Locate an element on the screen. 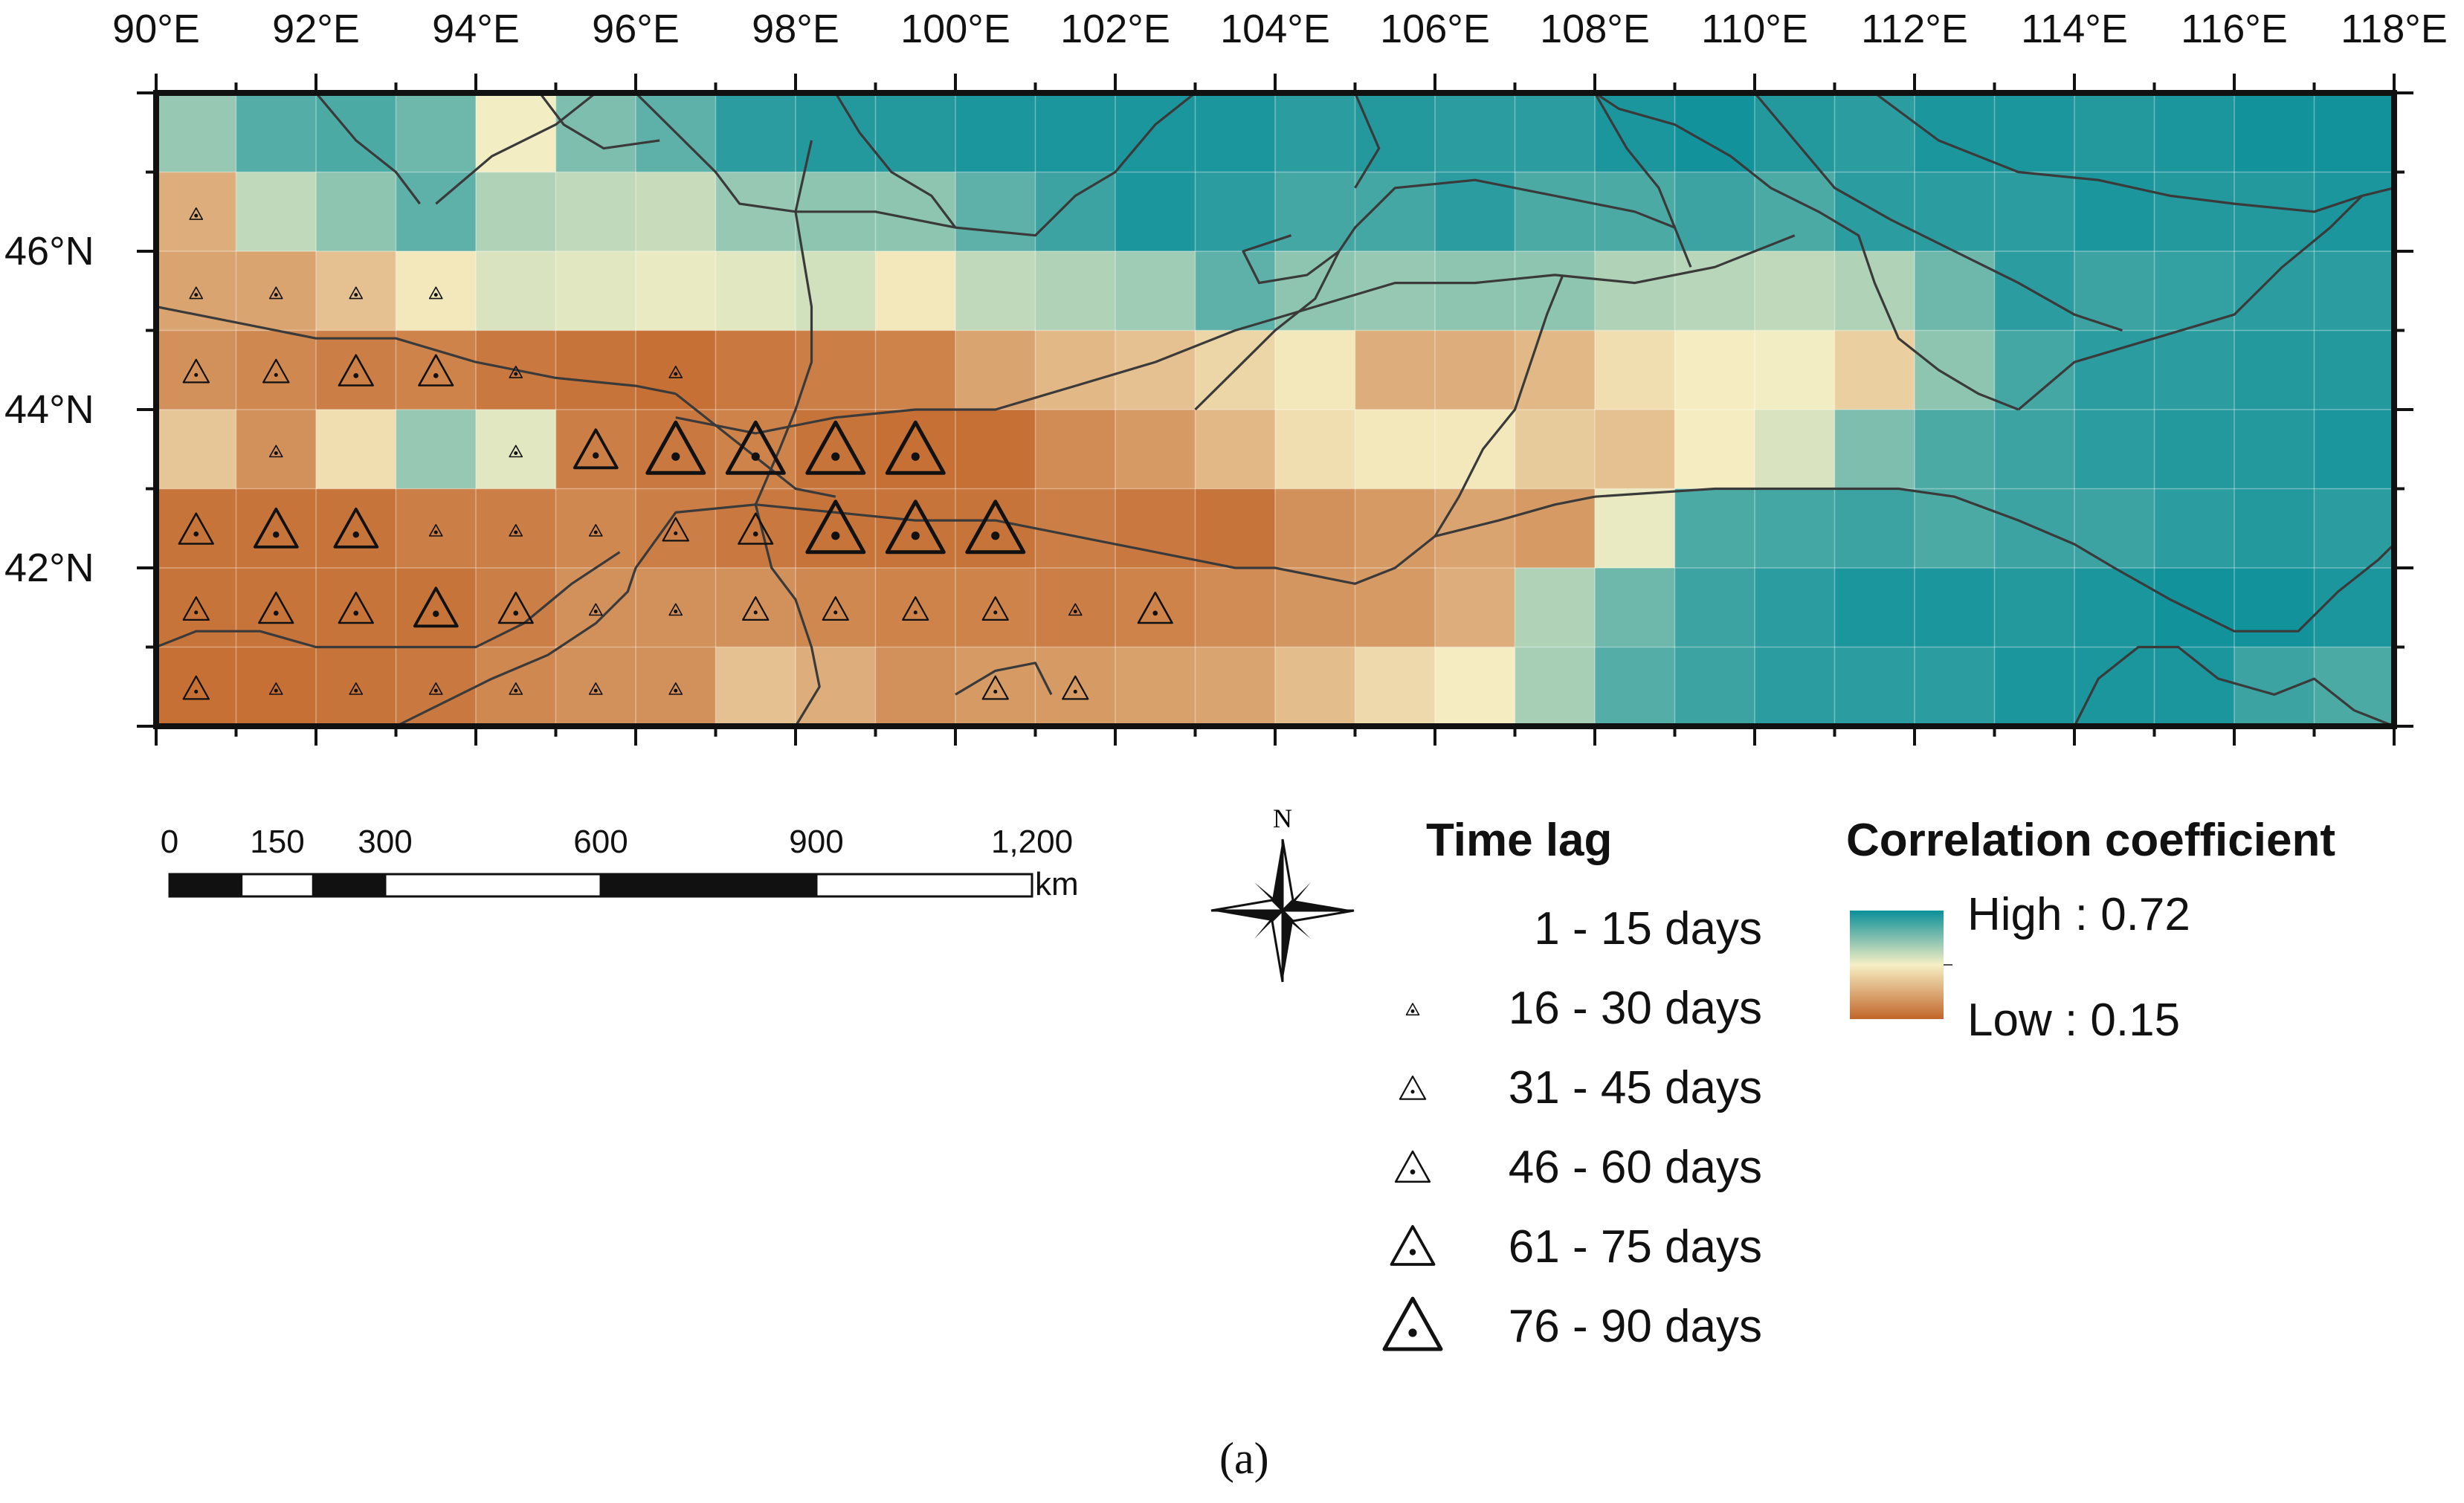  latitude-tick-label: 42°N is located at coordinates (49, 568).